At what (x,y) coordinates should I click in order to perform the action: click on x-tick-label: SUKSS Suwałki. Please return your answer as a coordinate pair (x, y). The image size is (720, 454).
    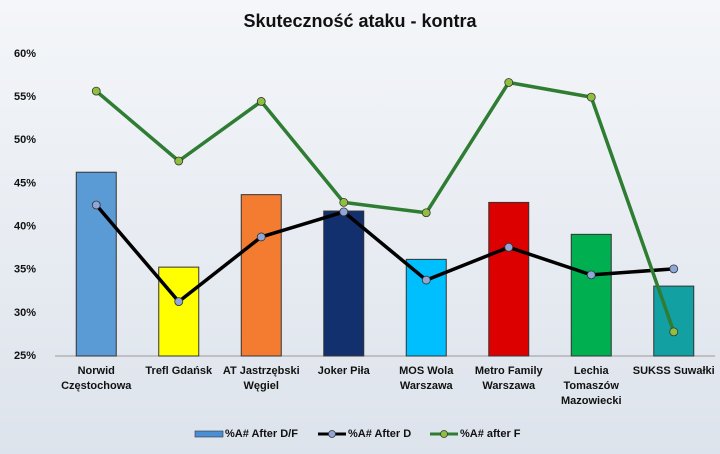
    Looking at the image, I should click on (673, 371).